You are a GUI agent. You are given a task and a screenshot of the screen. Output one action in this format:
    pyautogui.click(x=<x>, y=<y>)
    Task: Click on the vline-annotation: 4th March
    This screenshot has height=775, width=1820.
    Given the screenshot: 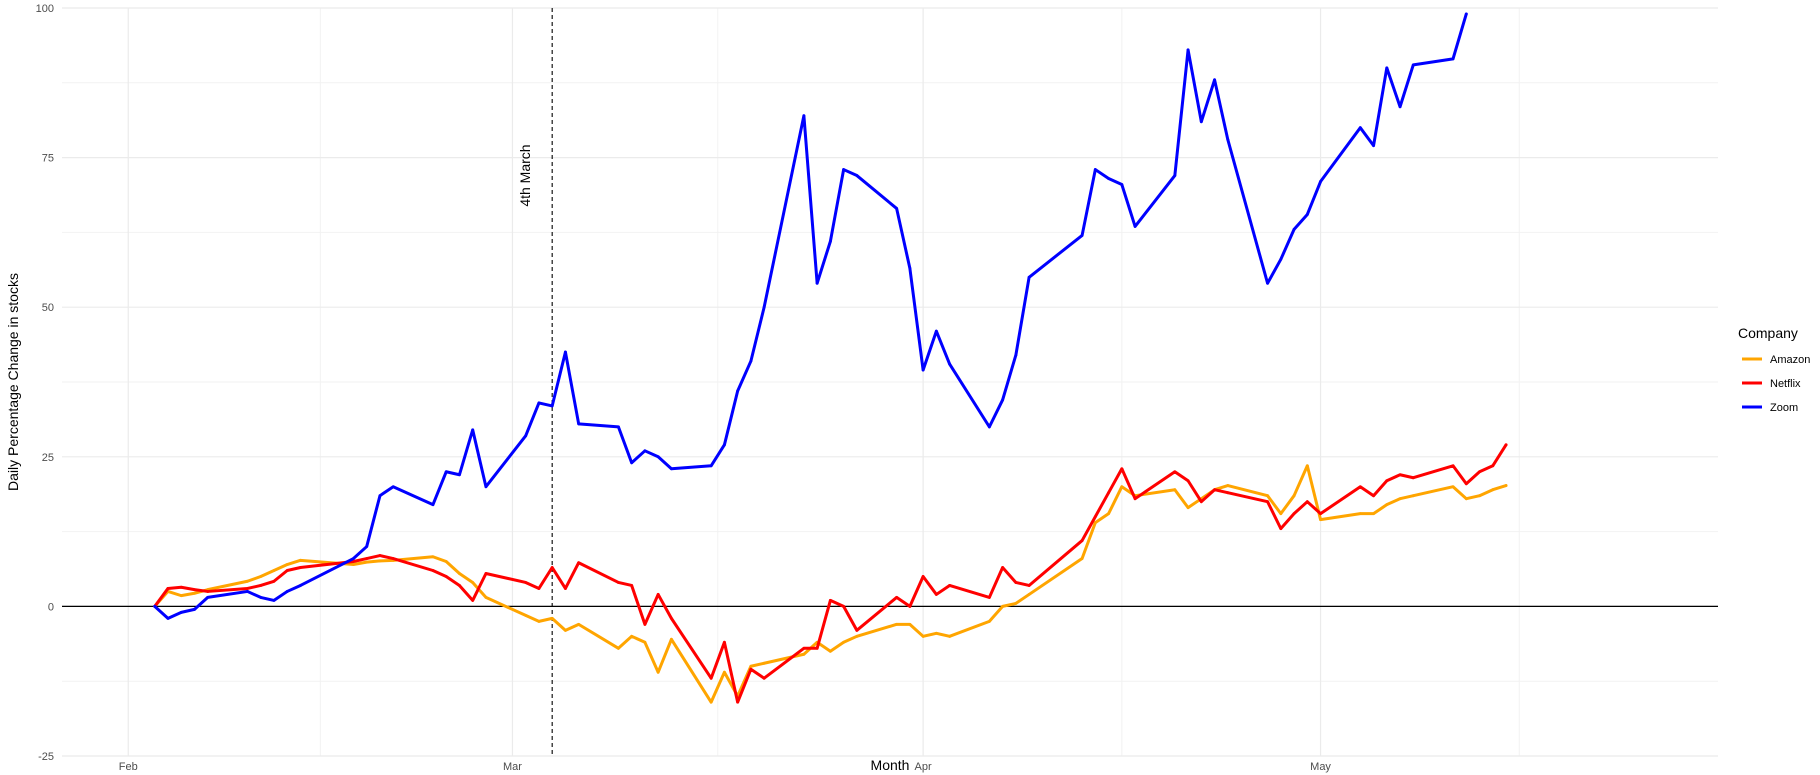 What is the action you would take?
    pyautogui.click(x=525, y=175)
    